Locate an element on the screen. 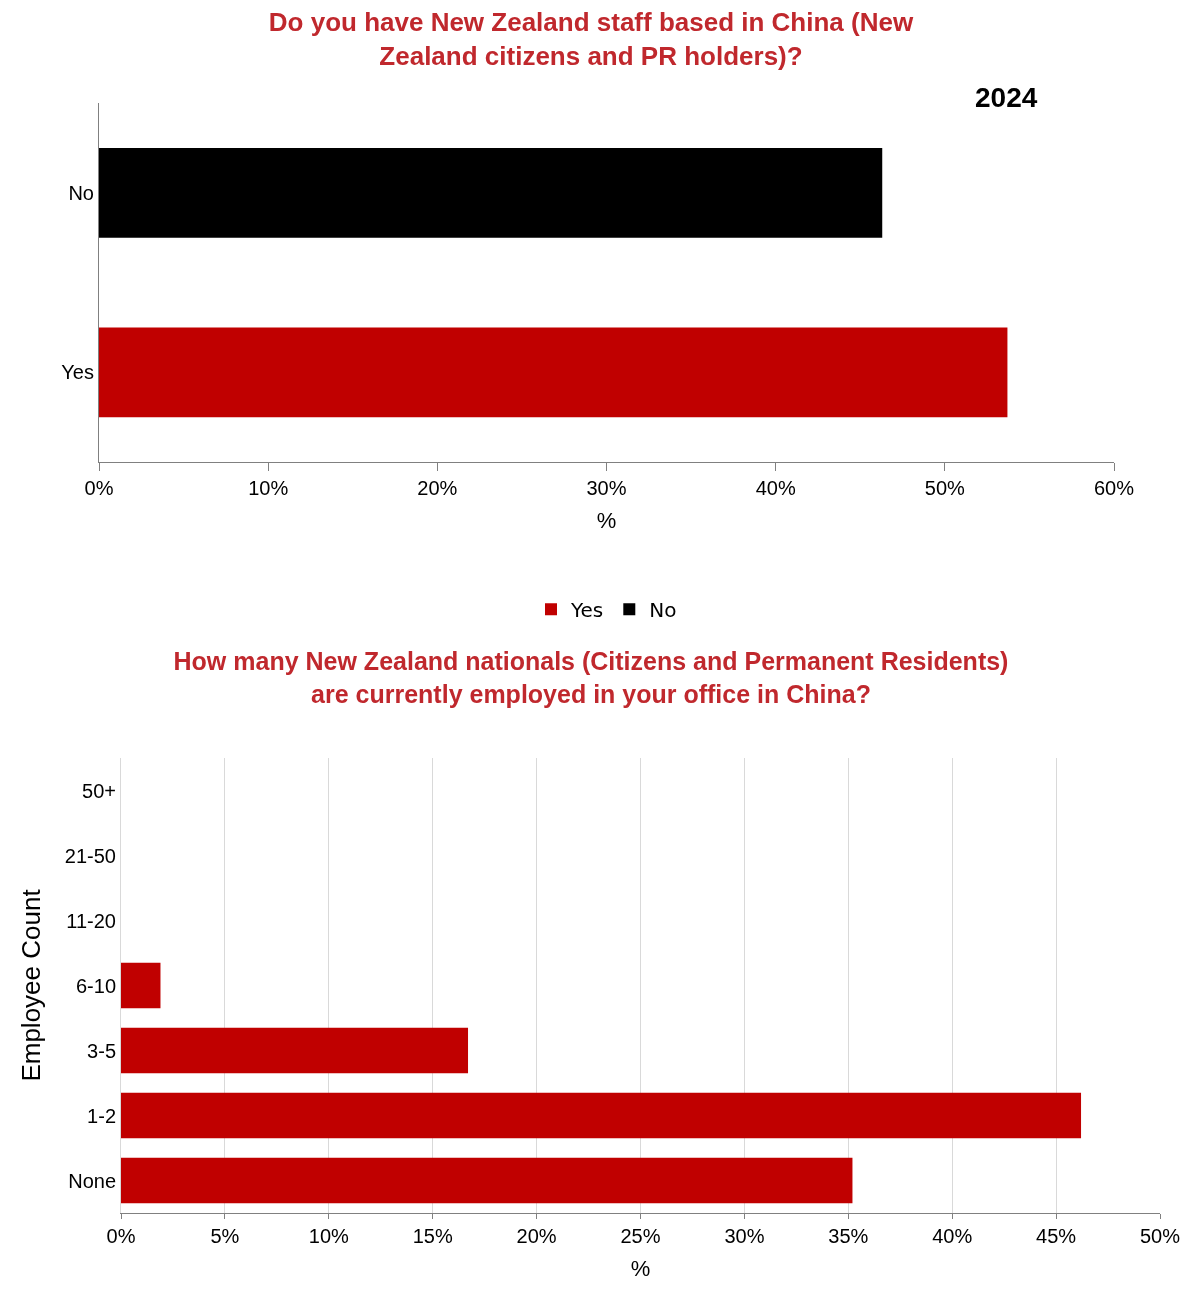 The height and width of the screenshot is (1300, 1182). x-tick-label: 35% is located at coordinates (848, 1236).